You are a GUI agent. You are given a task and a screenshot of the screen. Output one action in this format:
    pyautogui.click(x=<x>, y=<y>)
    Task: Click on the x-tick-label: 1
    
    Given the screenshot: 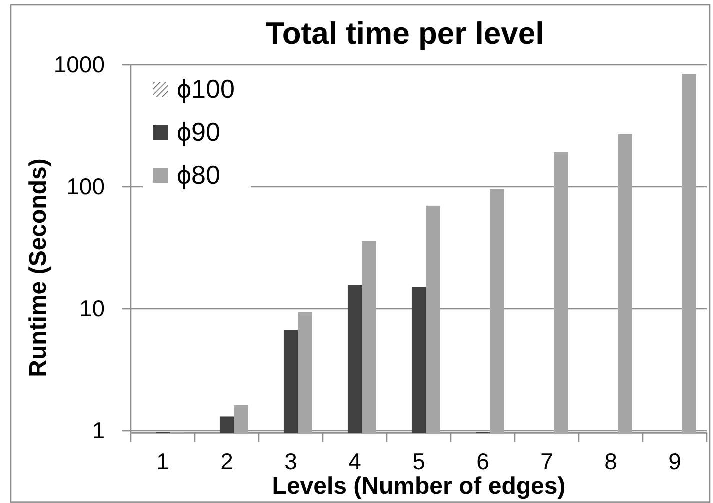 What is the action you would take?
    pyautogui.click(x=163, y=461)
    